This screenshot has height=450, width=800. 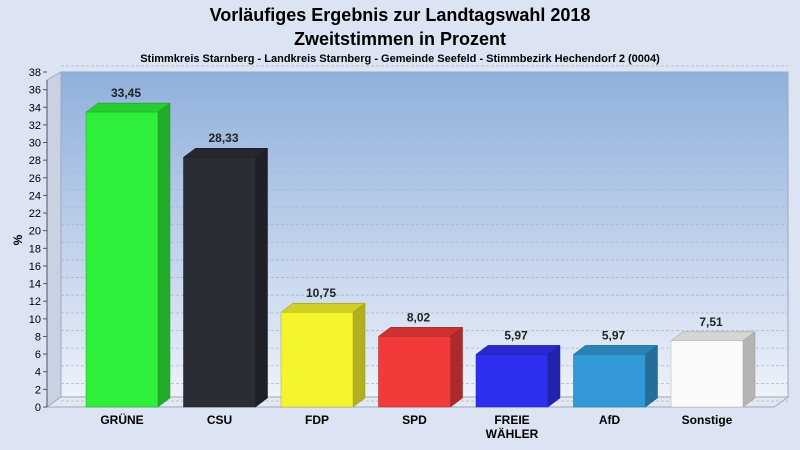 I want to click on x-tick-label: FDP, so click(x=317, y=420).